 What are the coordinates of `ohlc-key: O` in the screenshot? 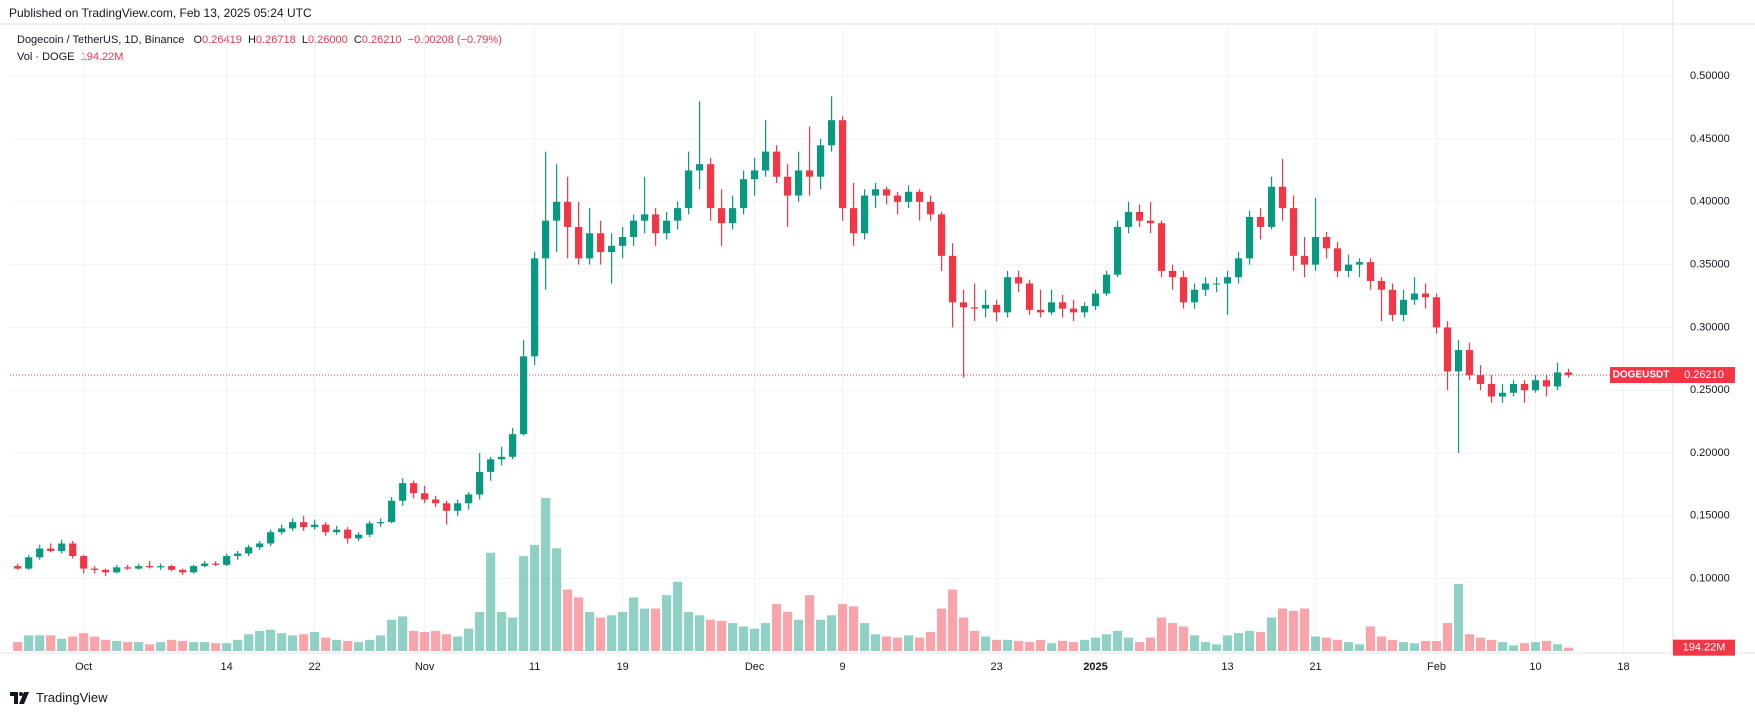 It's located at (198, 40).